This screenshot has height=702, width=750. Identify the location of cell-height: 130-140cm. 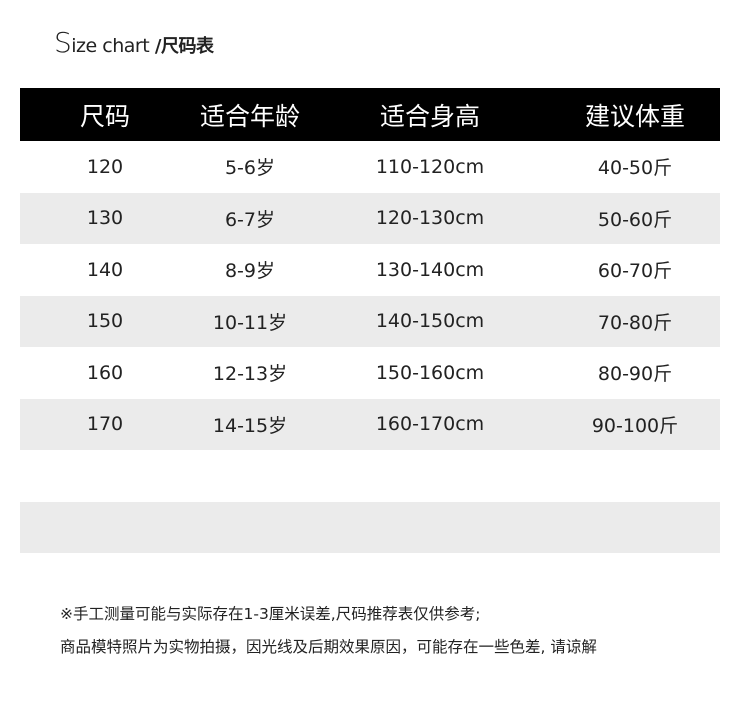
(430, 269).